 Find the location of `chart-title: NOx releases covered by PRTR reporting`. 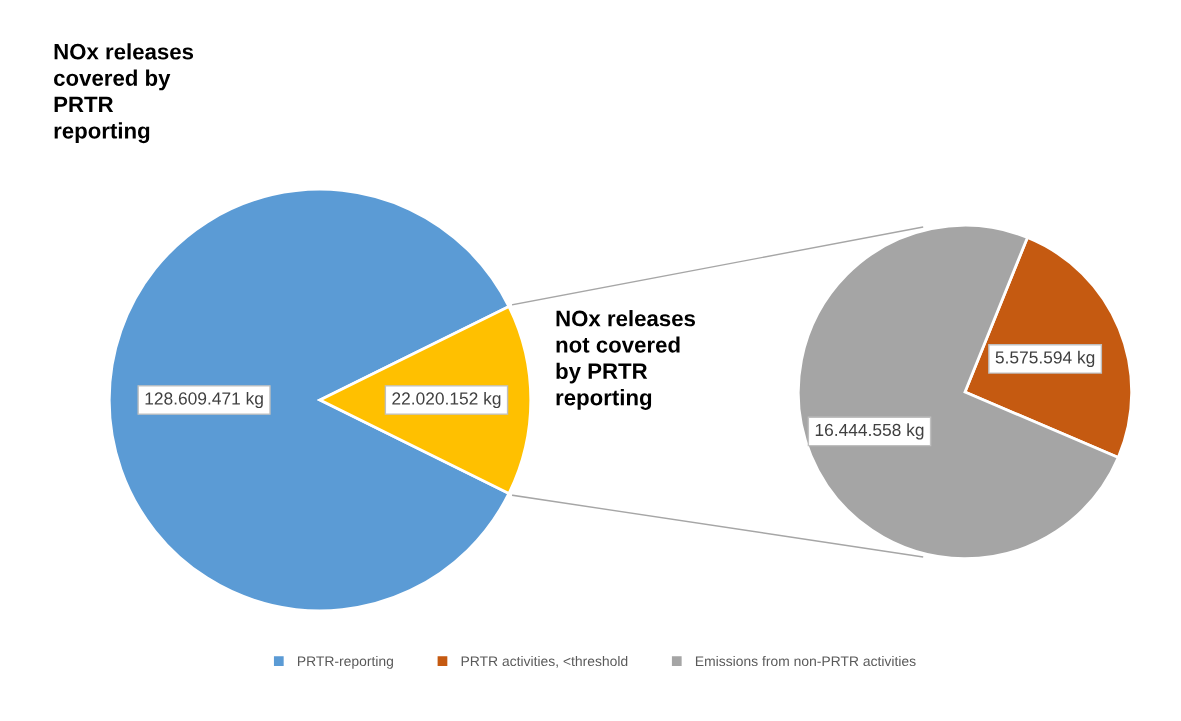

chart-title: NOx releases covered by PRTR reporting is located at coordinates (124, 93).